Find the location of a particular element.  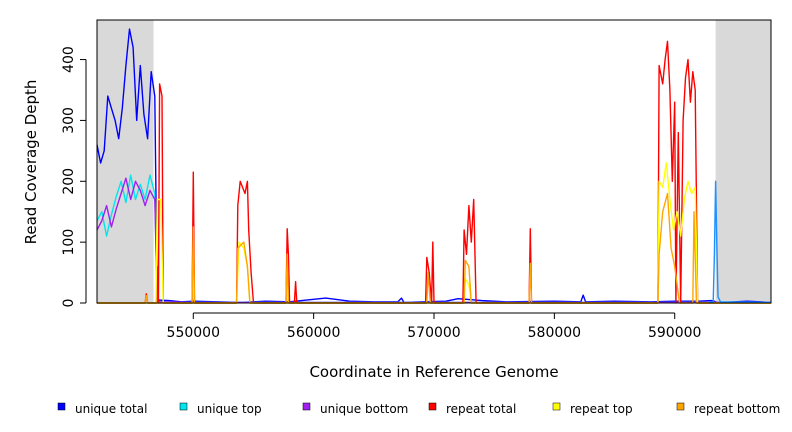

x-tick-label: 570000 is located at coordinates (433, 333).